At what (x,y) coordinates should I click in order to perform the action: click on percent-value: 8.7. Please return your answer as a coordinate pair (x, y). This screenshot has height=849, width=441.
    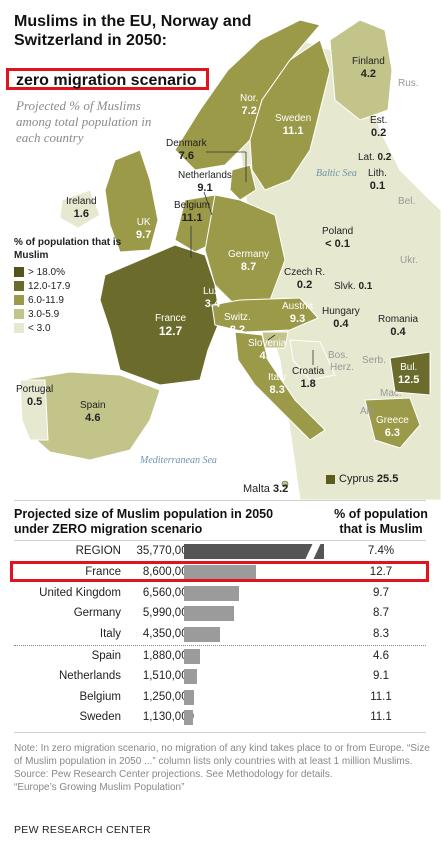
    Looking at the image, I should click on (381, 613).